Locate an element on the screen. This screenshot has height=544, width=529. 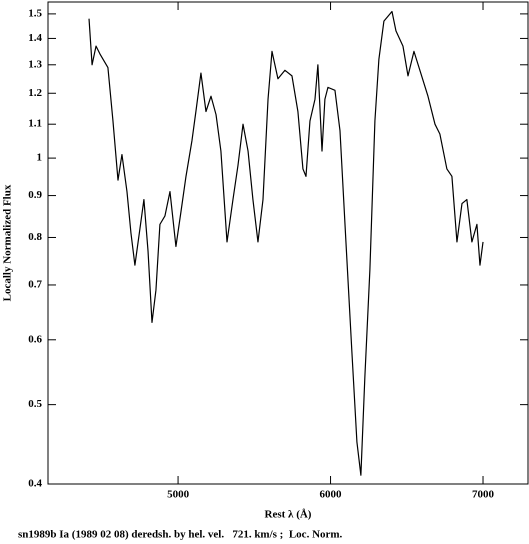
y-tick-label: 0.7 is located at coordinates (35, 284).